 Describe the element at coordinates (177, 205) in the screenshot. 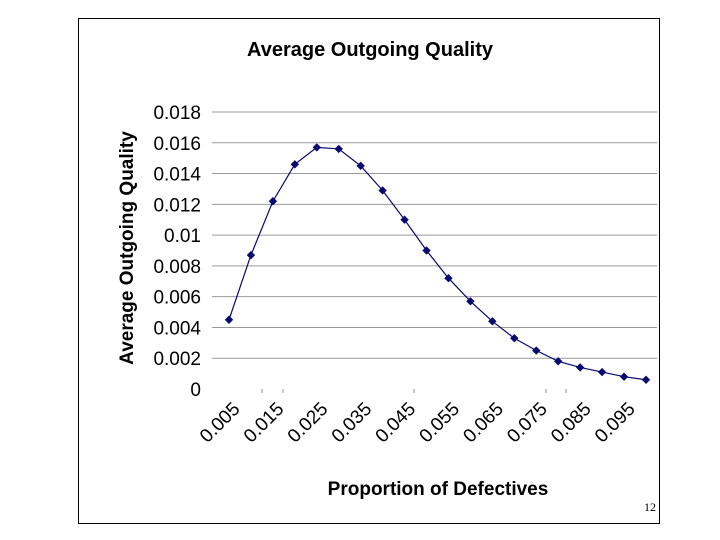

I see `y-tick-label: 0.012` at that location.